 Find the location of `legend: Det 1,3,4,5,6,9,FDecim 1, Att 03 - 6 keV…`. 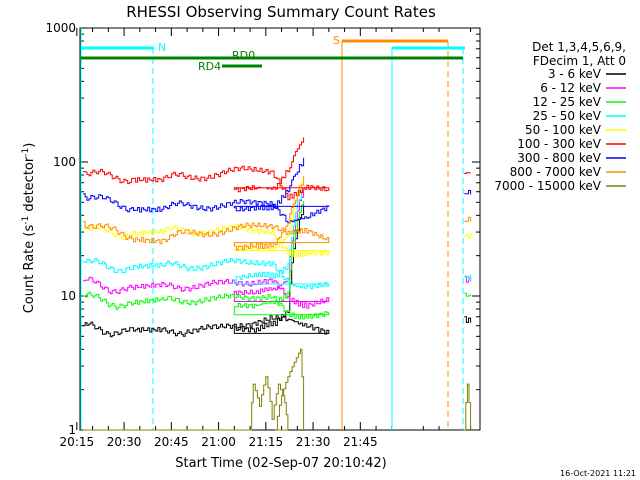

legend: Det 1,3,4,5,6,9,FDecim 1, Att 03 - 6 keV… is located at coordinates (560, 116).